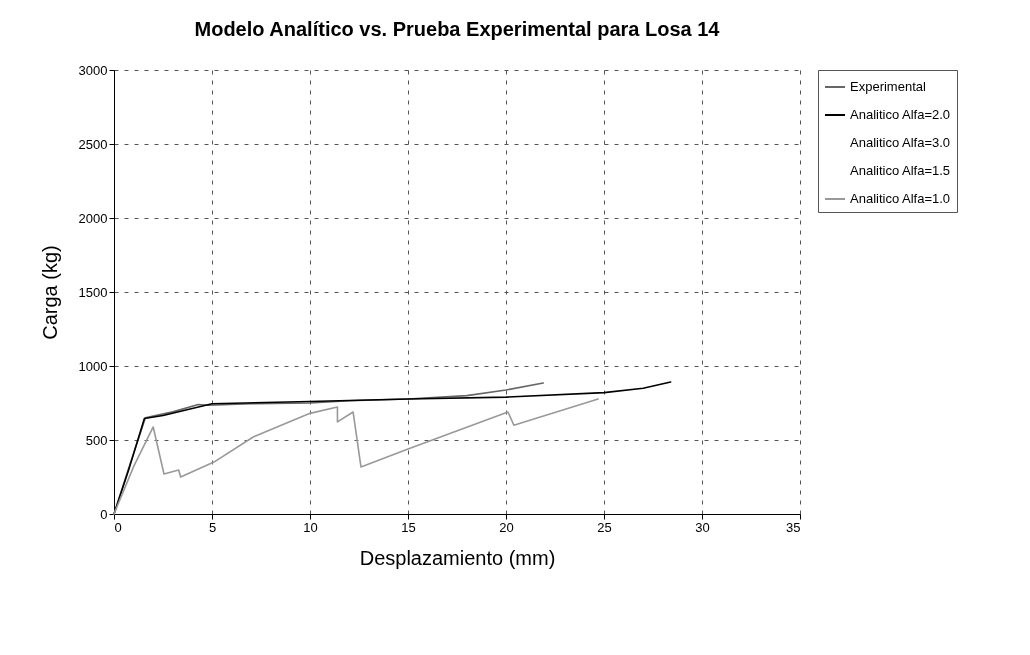  I want to click on line-series, so click(356, 456).